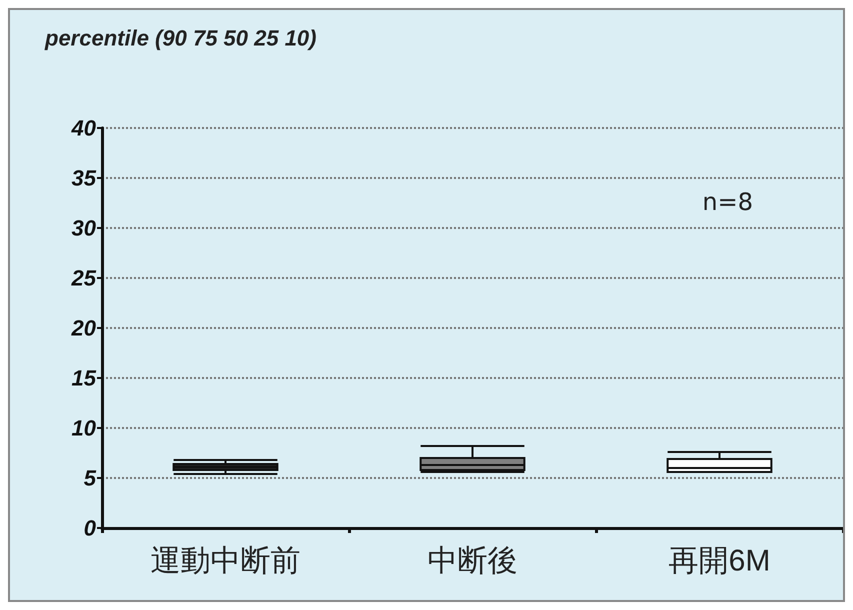 The image size is (853, 610). Describe the element at coordinates (728, 202) in the screenshot. I see `annotation: n=8` at that location.